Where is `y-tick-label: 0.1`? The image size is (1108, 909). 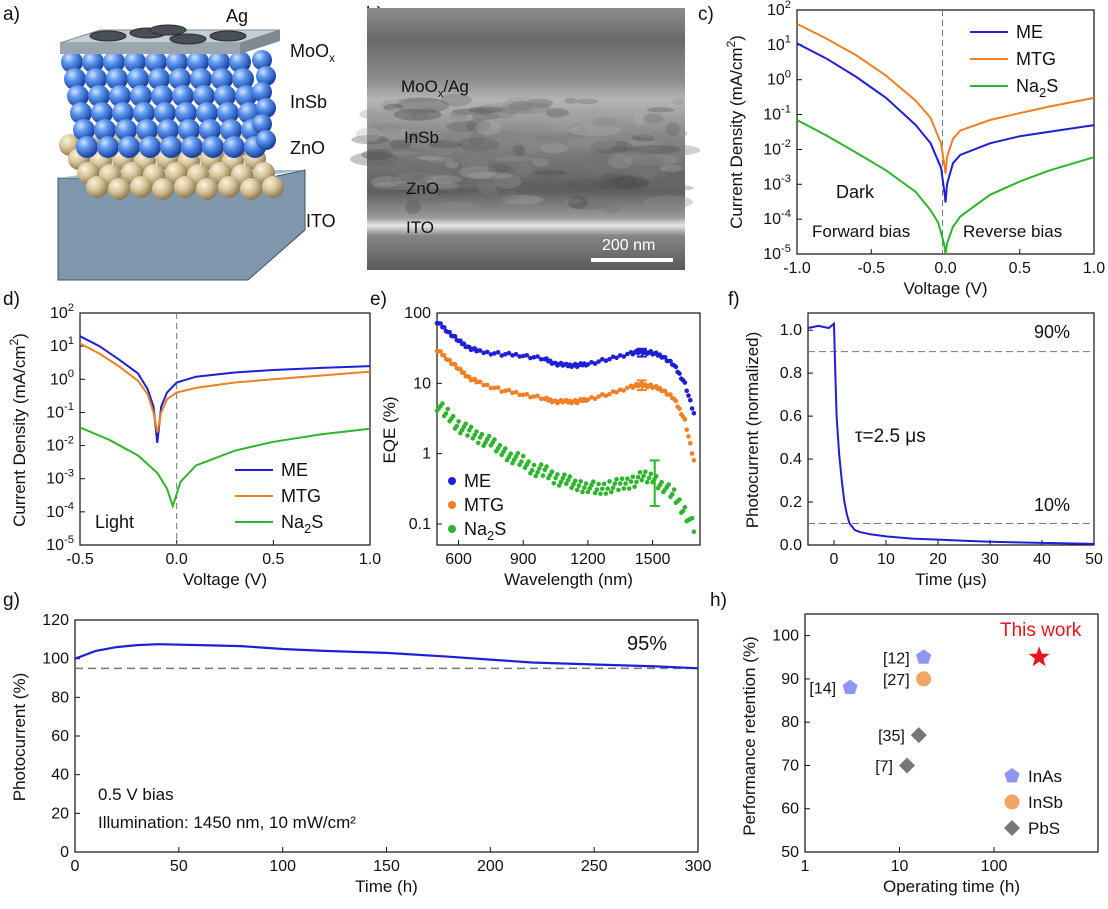
y-tick-label: 0.1 is located at coordinates (420, 524).